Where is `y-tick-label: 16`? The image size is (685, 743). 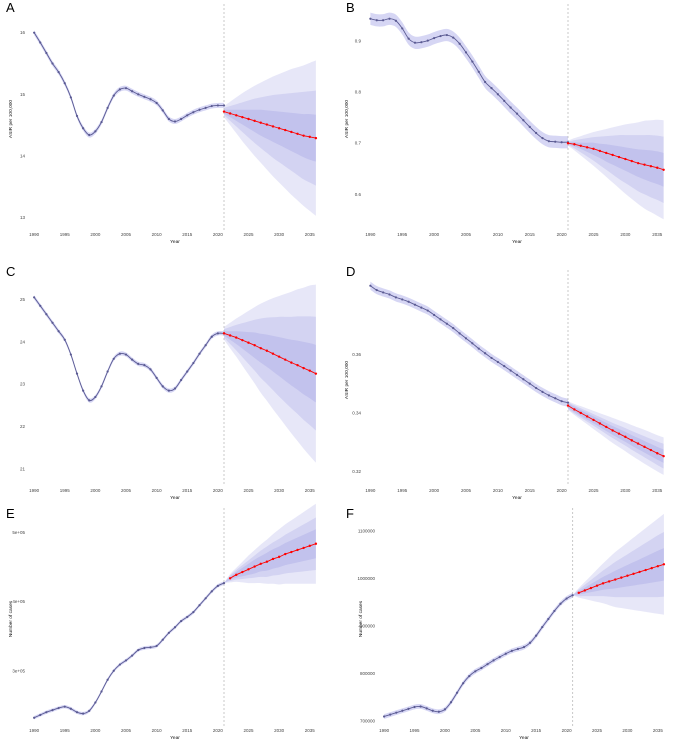 y-tick-label: 16 is located at coordinates (23, 32).